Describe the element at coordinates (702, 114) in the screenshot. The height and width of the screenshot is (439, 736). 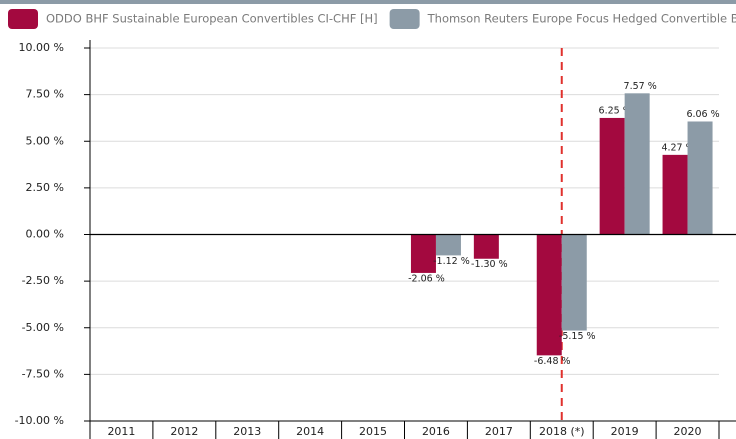
I see `value-label: 6.06 %` at that location.